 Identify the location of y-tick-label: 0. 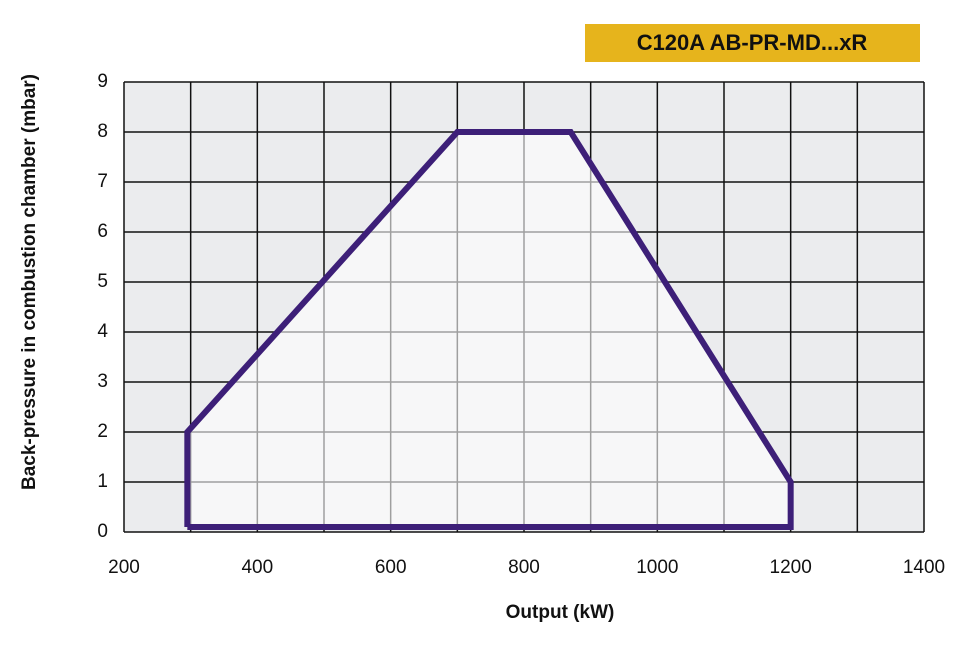
(102, 531).